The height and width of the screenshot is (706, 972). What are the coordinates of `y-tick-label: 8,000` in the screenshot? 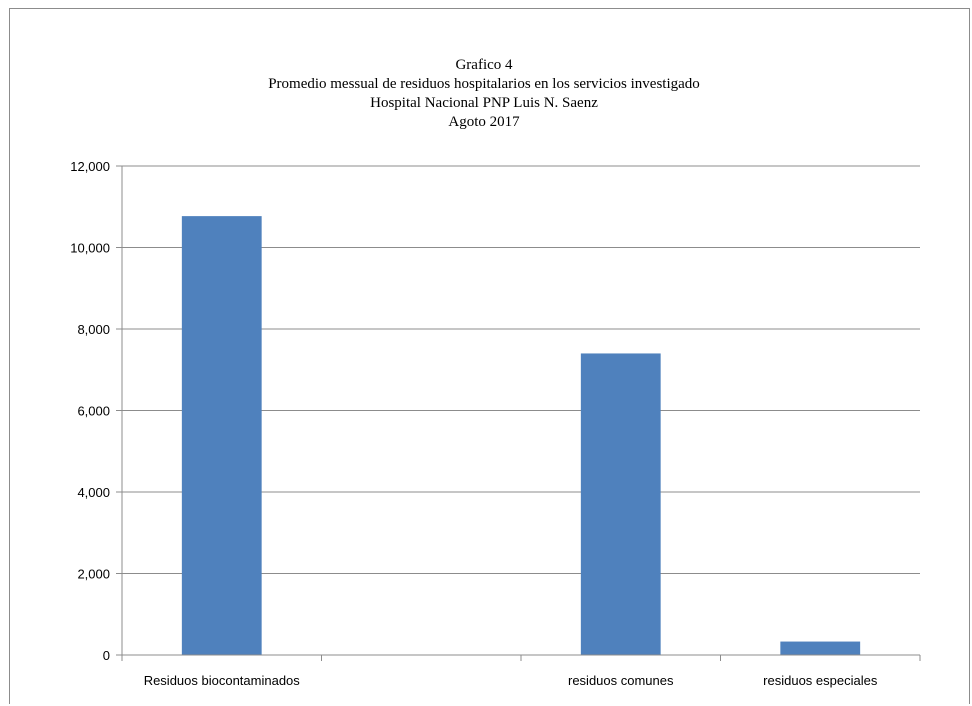 It's located at (93, 329).